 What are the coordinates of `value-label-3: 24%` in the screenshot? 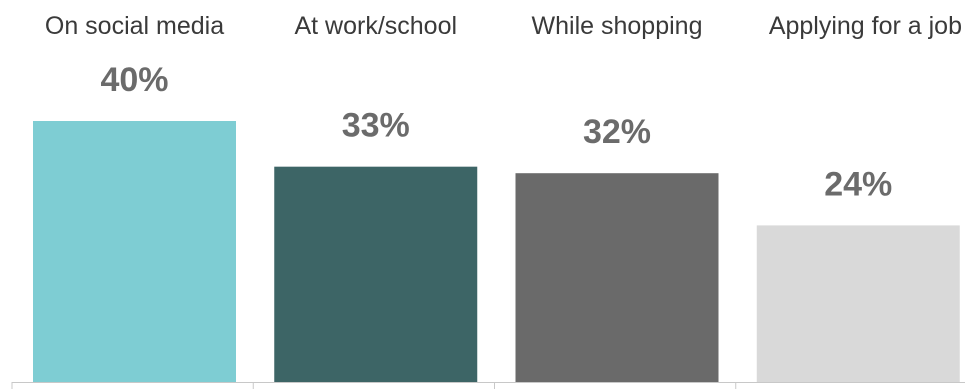 It's located at (858, 184).